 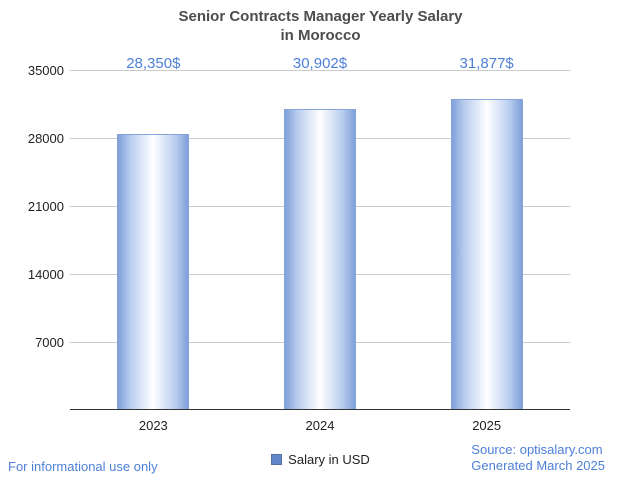 I want to click on legend-label: Salary in USD, so click(x=329, y=459).